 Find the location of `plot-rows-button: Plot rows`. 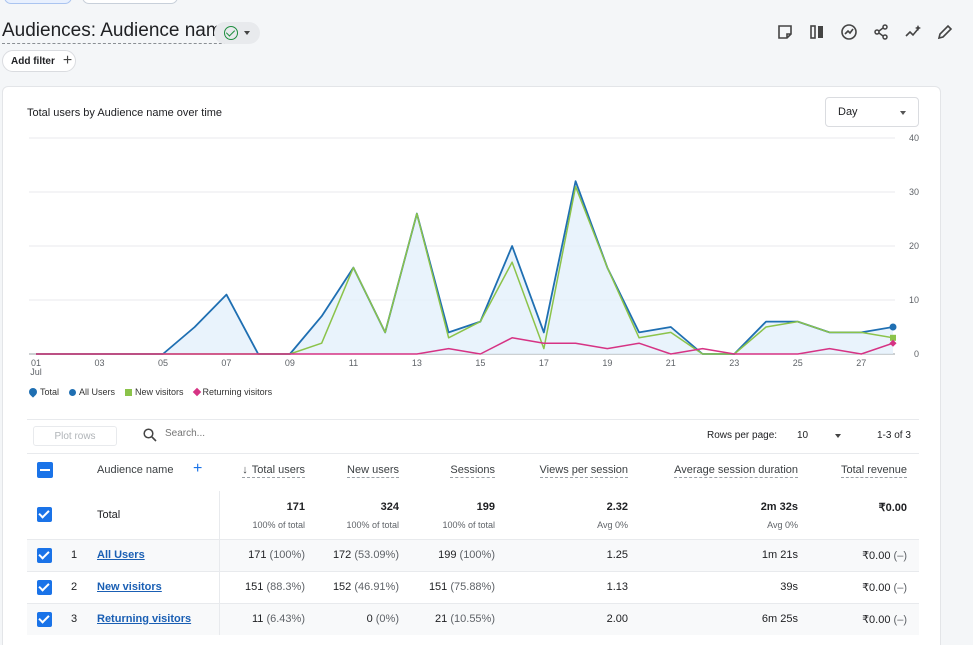

plot-rows-button: Plot rows is located at coordinates (75, 436).